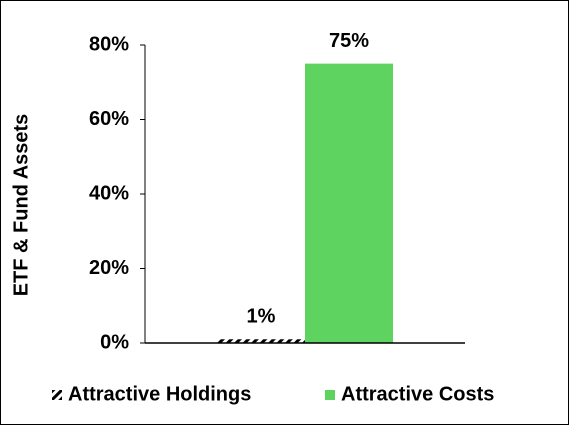 This screenshot has width=569, height=425. I want to click on y-tick-label: 40%, so click(109, 193).